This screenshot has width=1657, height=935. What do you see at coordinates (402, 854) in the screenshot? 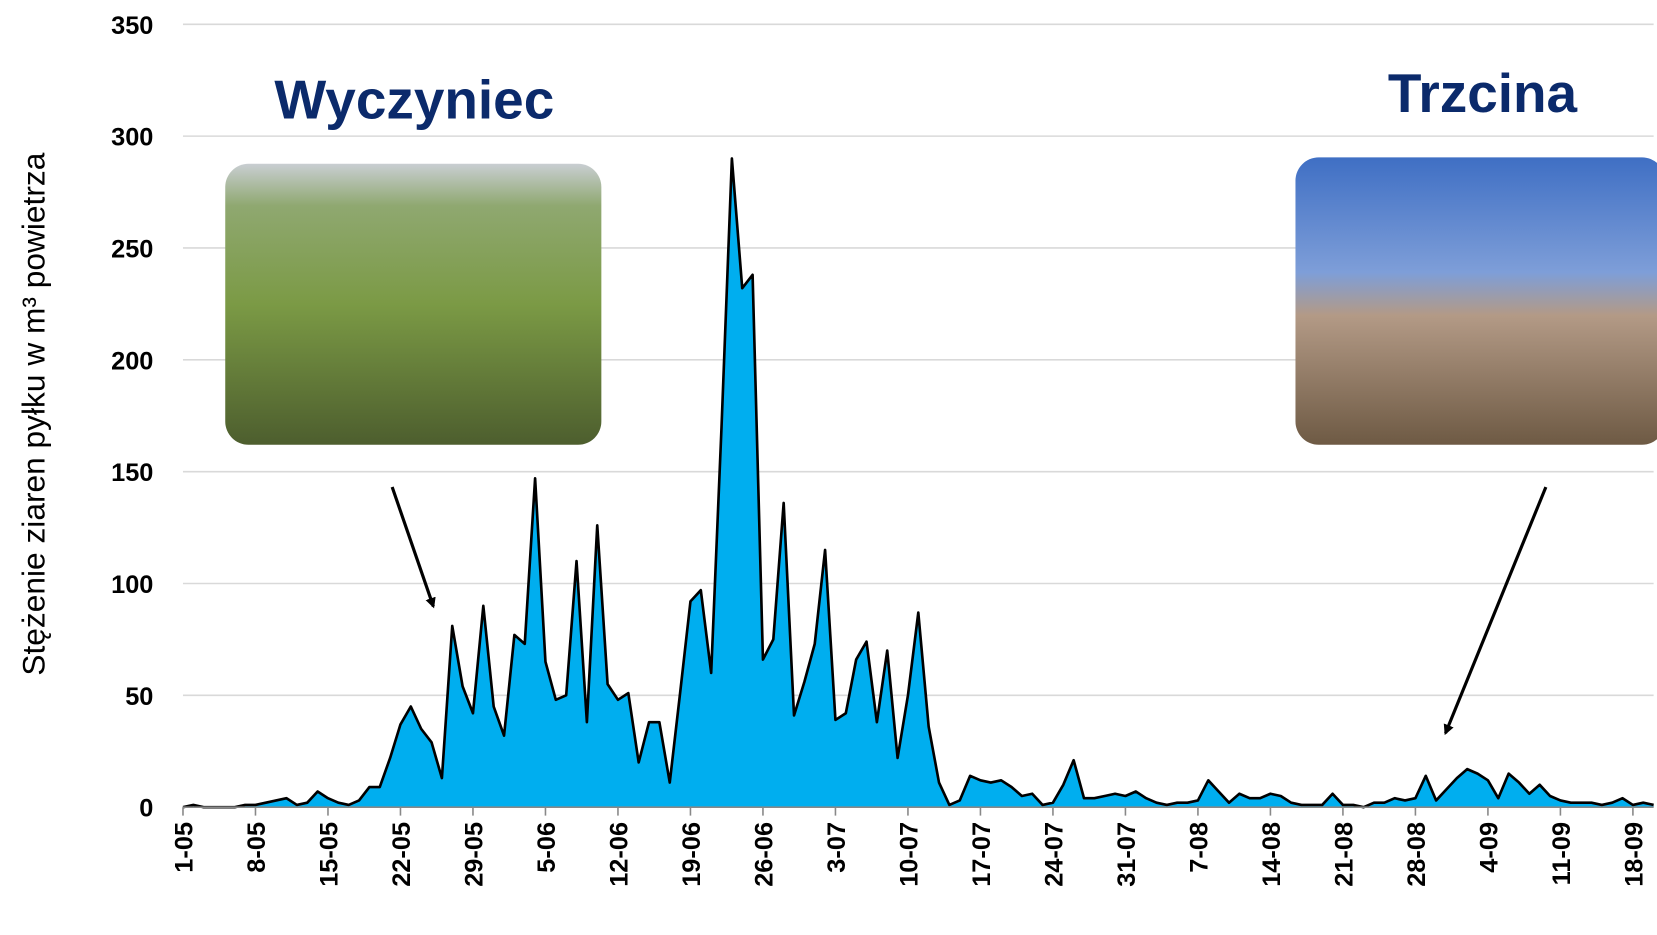
I see `x-tick-label: 22-05` at bounding box center [402, 854].